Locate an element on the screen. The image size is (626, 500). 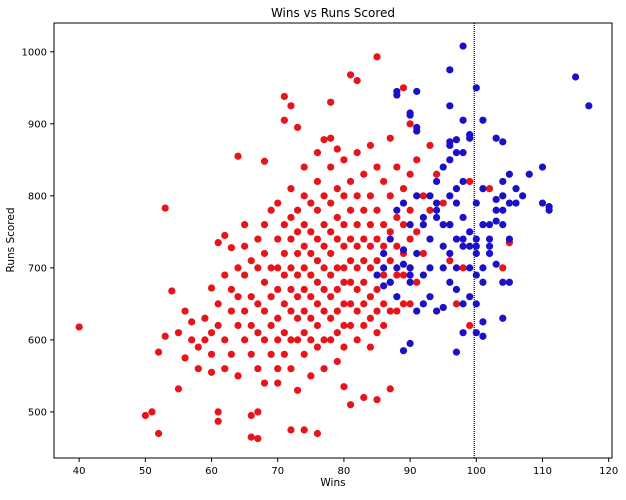
y-tick-label: 700 is located at coordinates (37, 268).